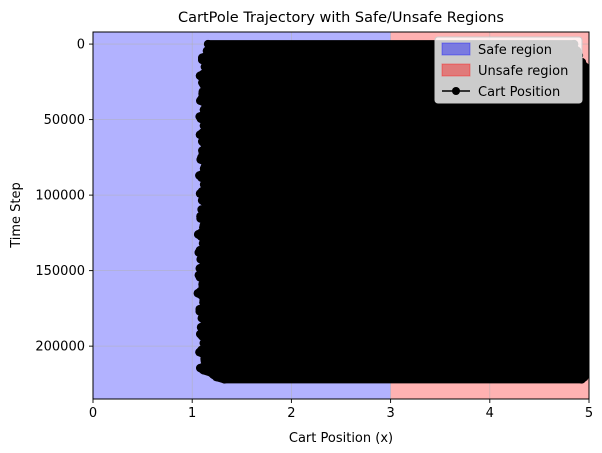  Describe the element at coordinates (589, 413) in the screenshot. I see `x-tick-label: 5` at that location.